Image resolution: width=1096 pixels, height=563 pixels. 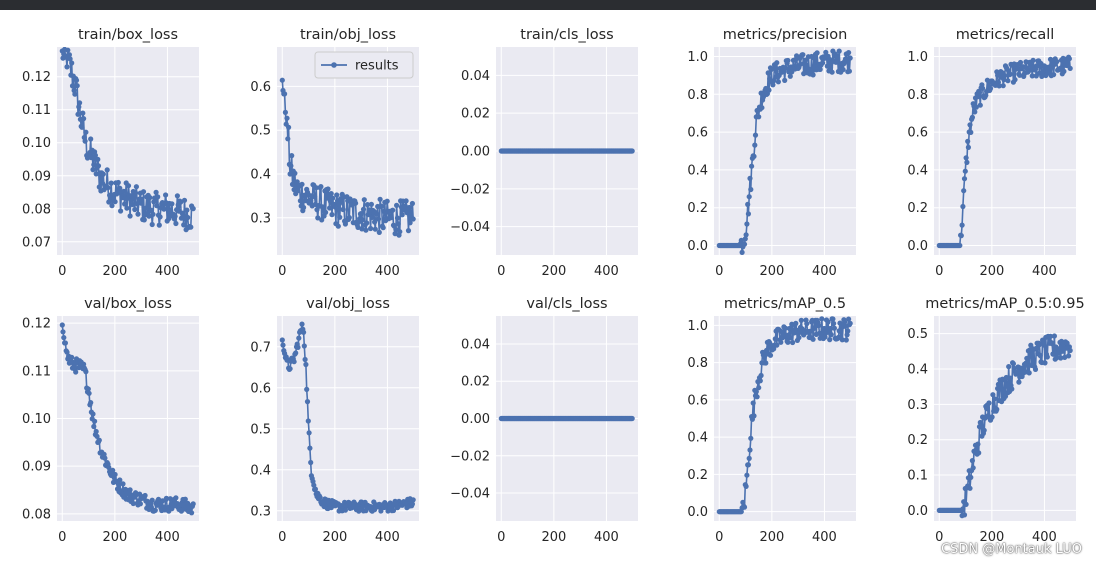 What do you see at coordinates (260, 429) in the screenshot?
I see `y-tick-label: 0.5` at bounding box center [260, 429].